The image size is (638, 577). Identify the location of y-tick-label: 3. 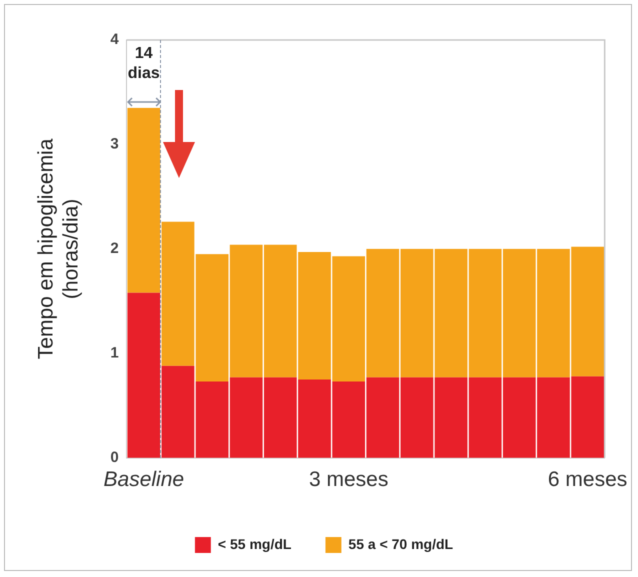
(114, 144).